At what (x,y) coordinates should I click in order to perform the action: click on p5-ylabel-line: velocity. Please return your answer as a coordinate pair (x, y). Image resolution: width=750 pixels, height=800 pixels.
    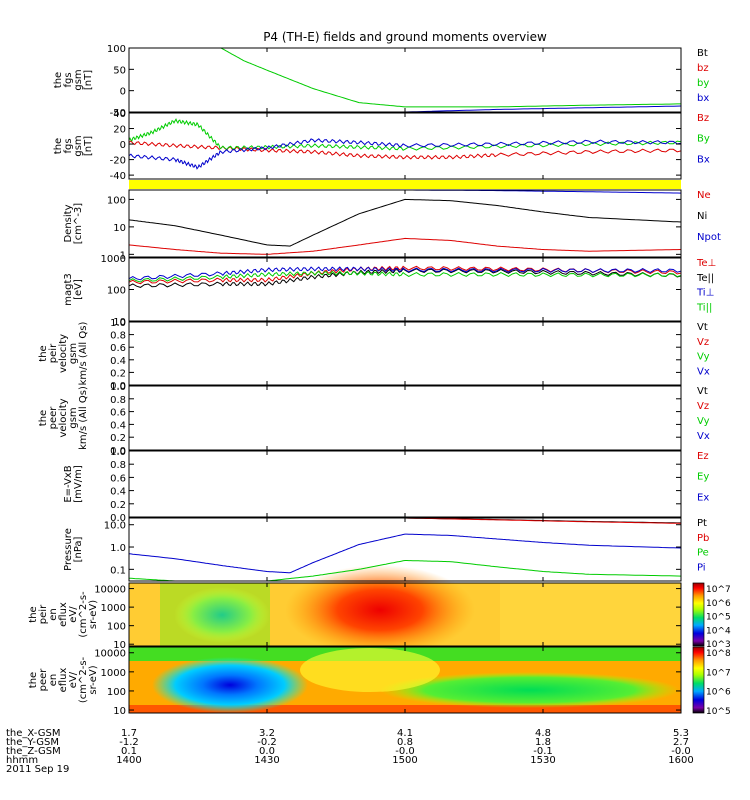
    Looking at the image, I should click on (63, 353).